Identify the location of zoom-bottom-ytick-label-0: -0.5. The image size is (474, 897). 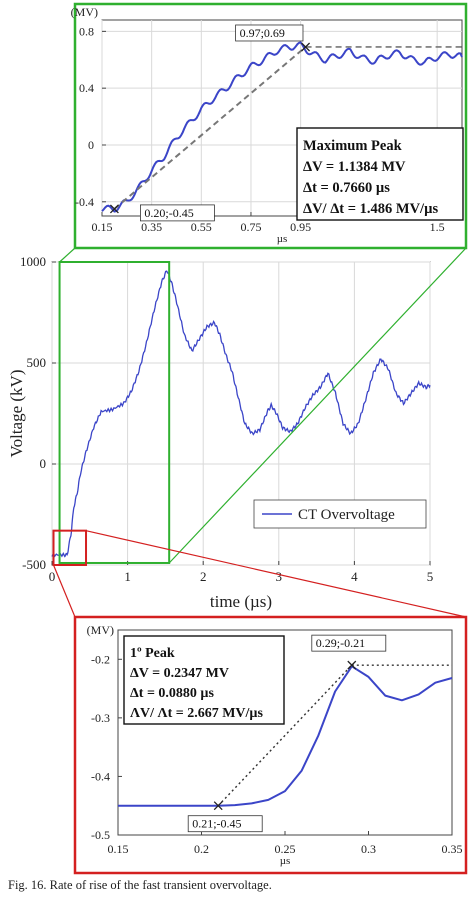
(100, 835).